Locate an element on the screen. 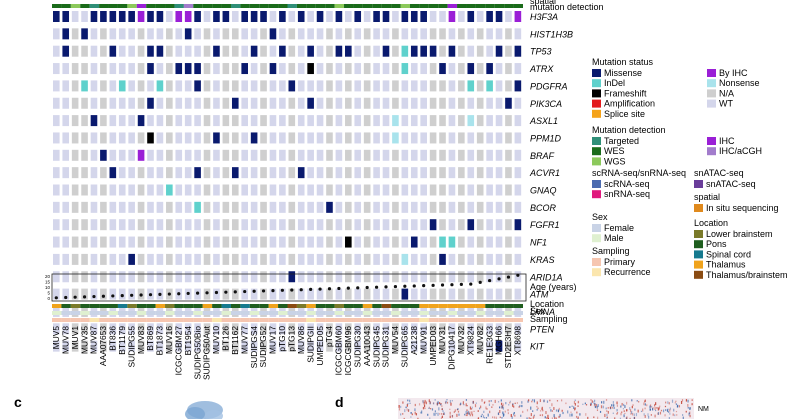 The height and width of the screenshot is (419, 800). cell-kras-bt126 is located at coordinates (226, 259).